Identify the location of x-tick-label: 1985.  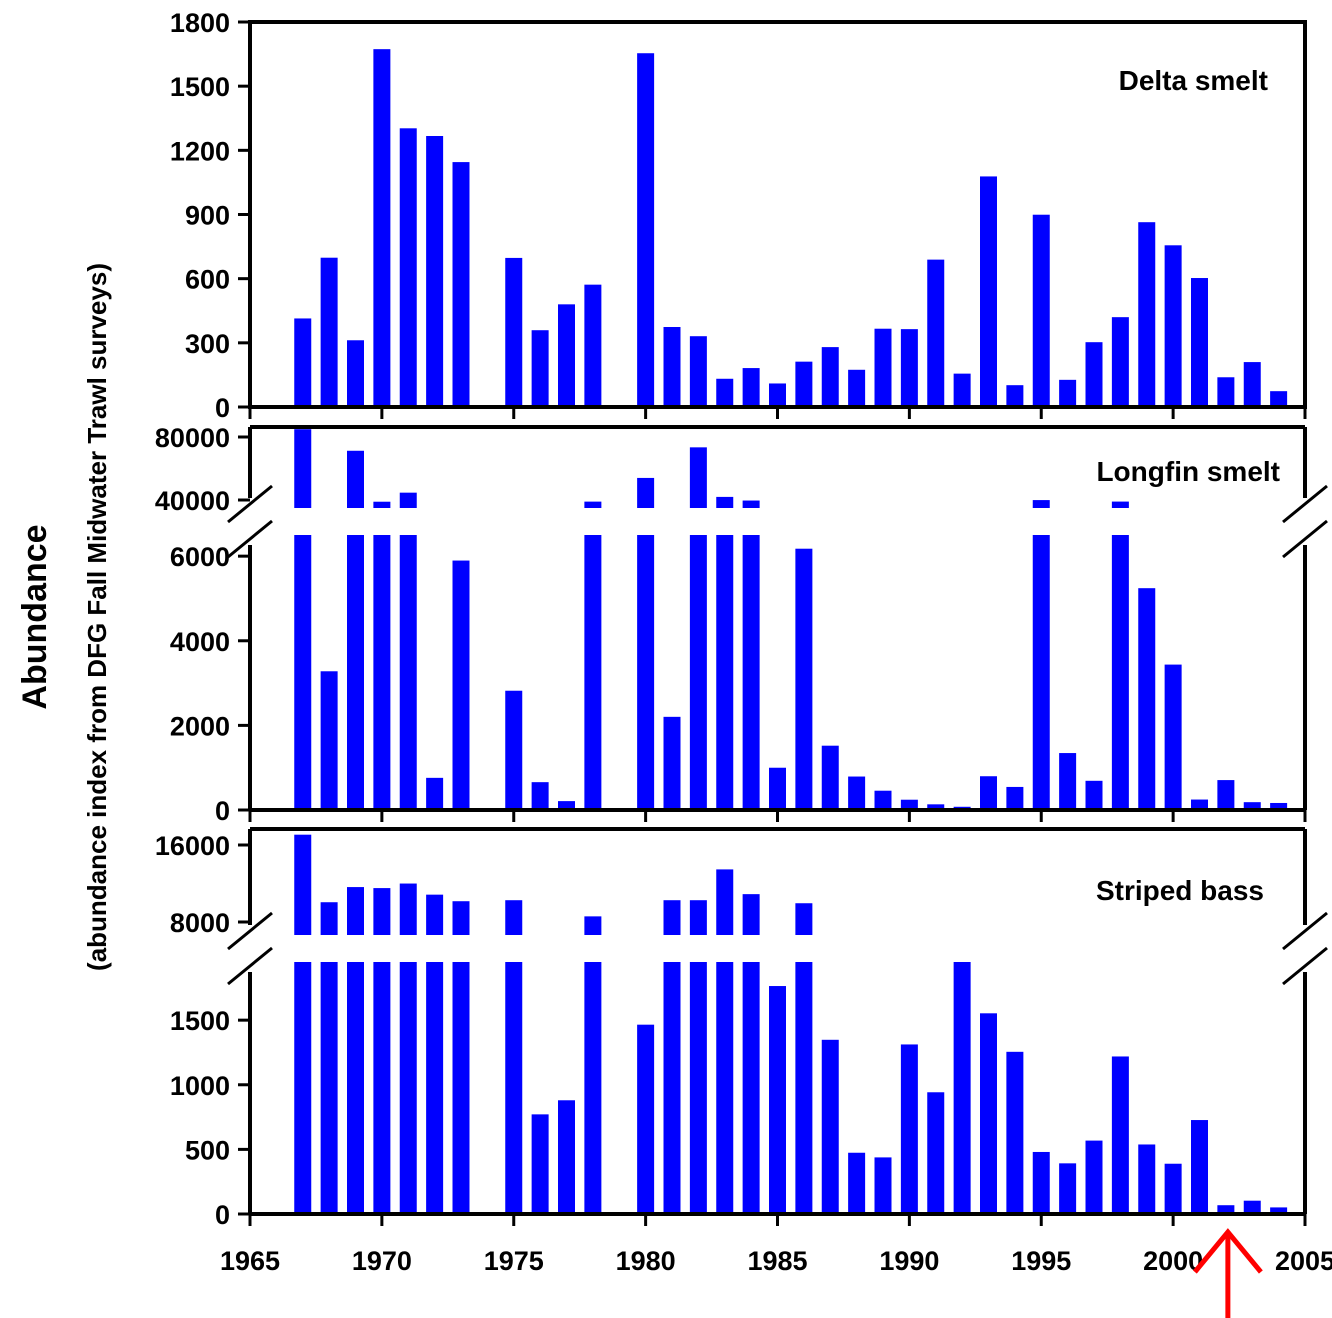
(777, 1261).